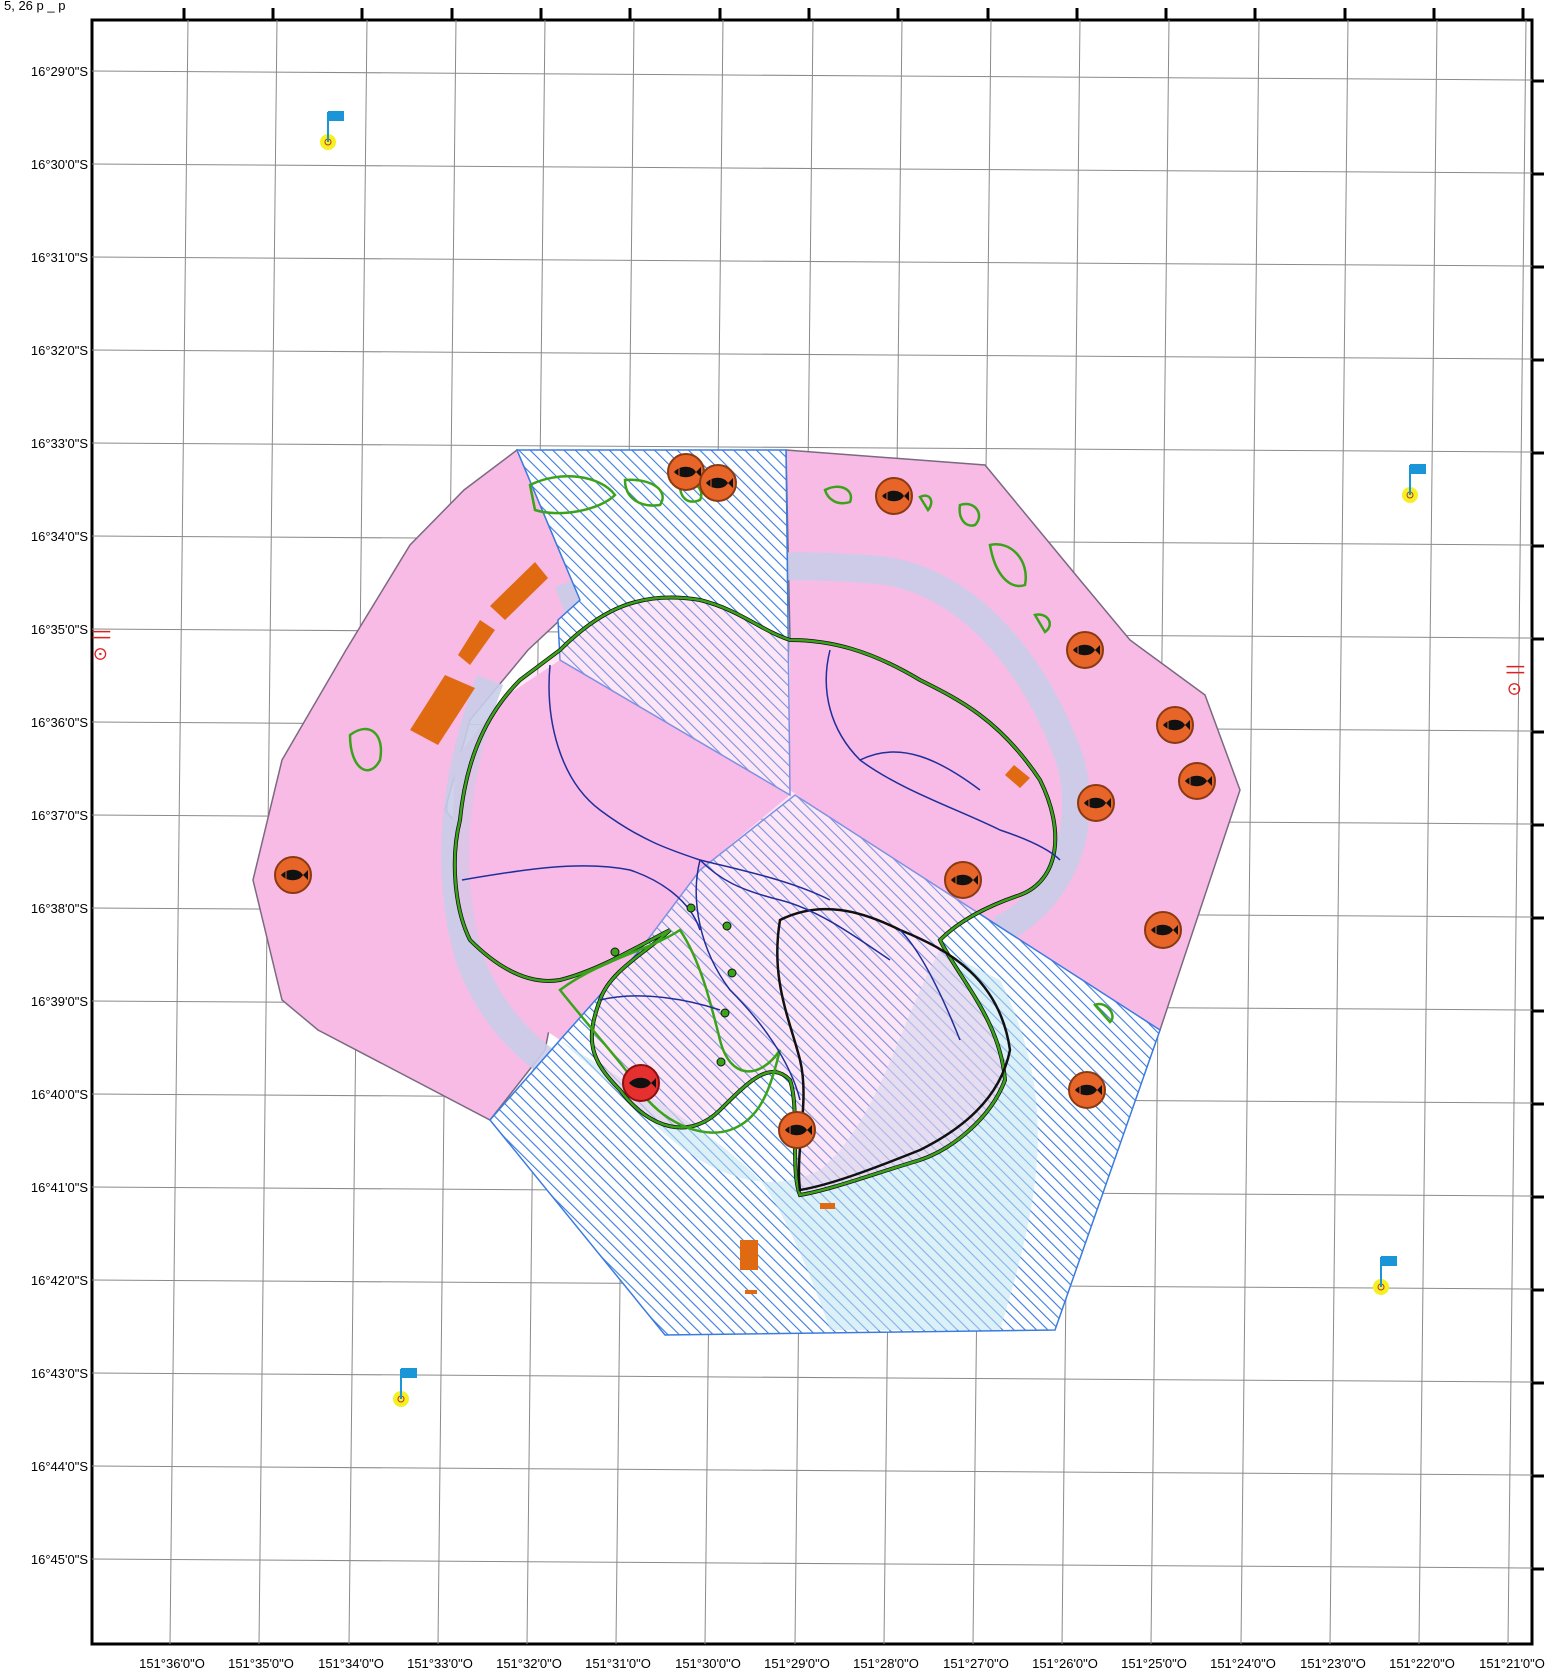  What do you see at coordinates (927, 770) in the screenshot?
I see `zone-east-inner-pink` at bounding box center [927, 770].